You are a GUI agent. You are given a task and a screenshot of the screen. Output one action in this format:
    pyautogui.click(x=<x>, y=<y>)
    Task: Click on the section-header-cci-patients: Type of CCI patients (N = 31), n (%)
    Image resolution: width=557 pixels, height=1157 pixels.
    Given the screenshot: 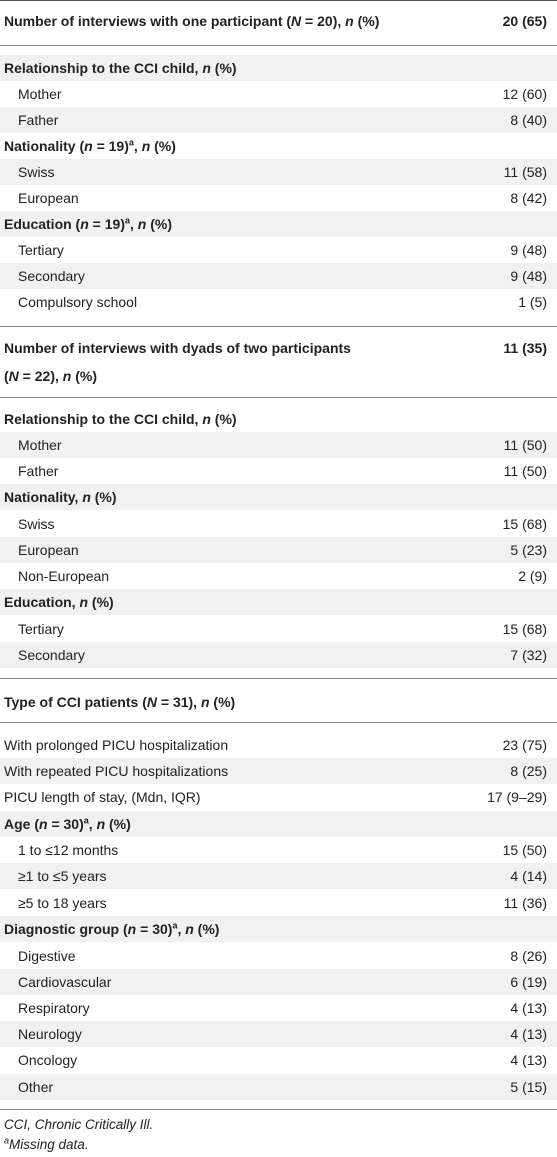 What is the action you would take?
    pyautogui.click(x=278, y=702)
    